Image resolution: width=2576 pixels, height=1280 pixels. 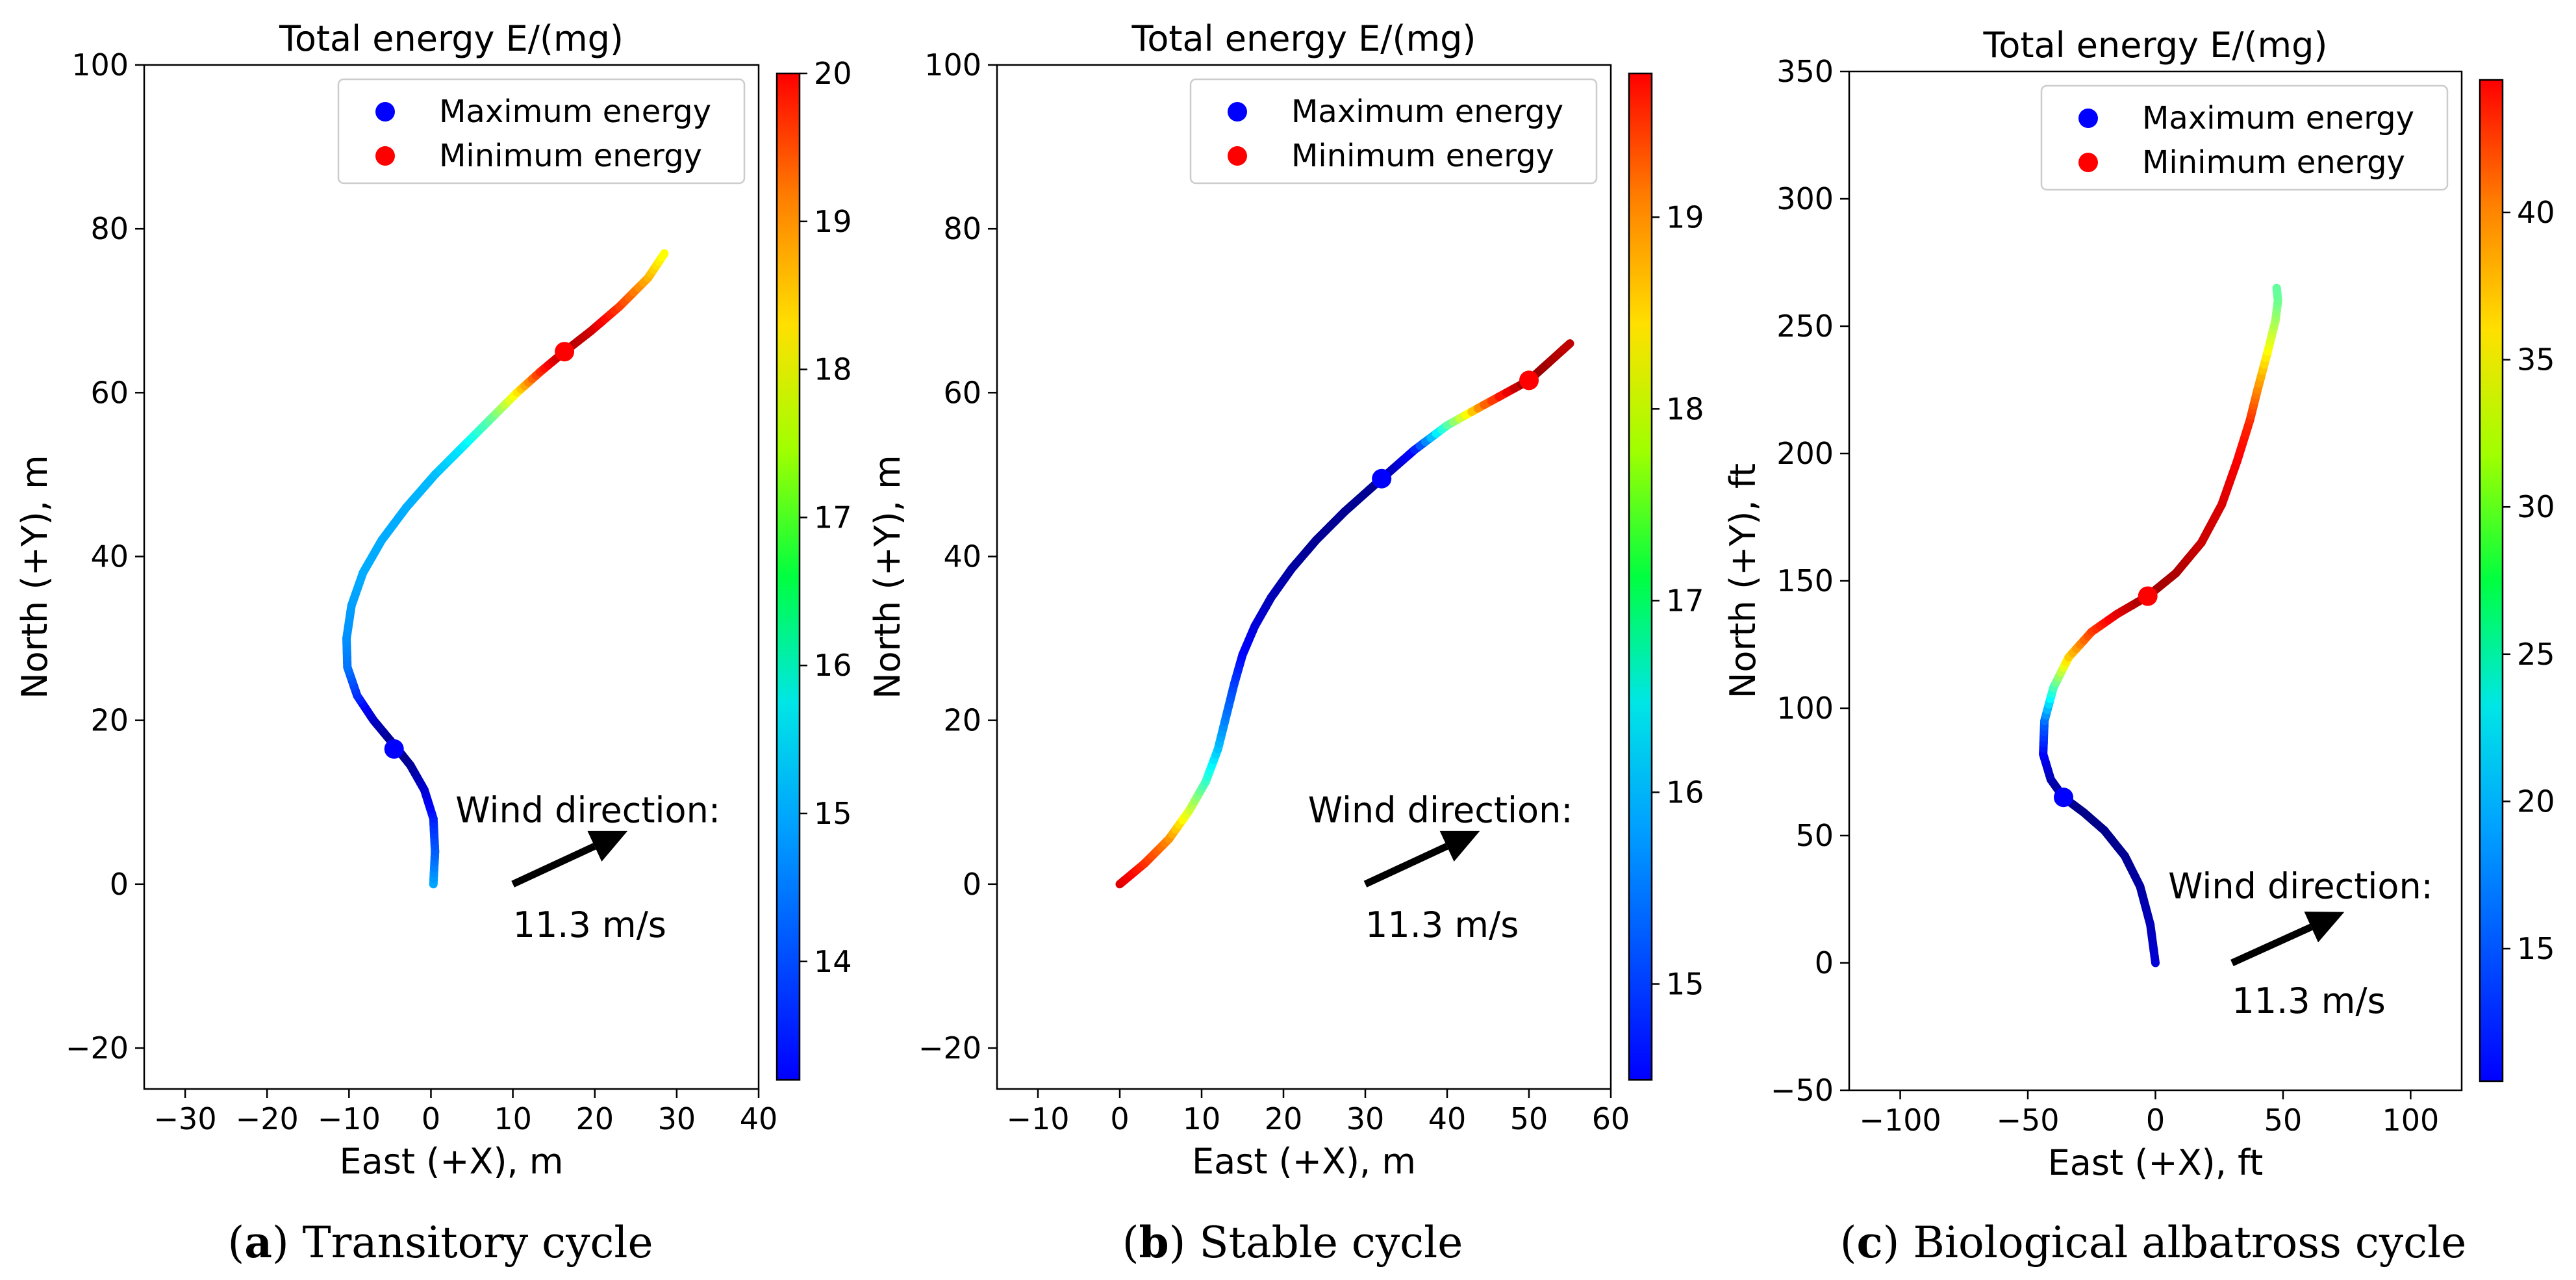 What do you see at coordinates (2536, 948) in the screenshot?
I see `colorbar-tick-label: 15` at bounding box center [2536, 948].